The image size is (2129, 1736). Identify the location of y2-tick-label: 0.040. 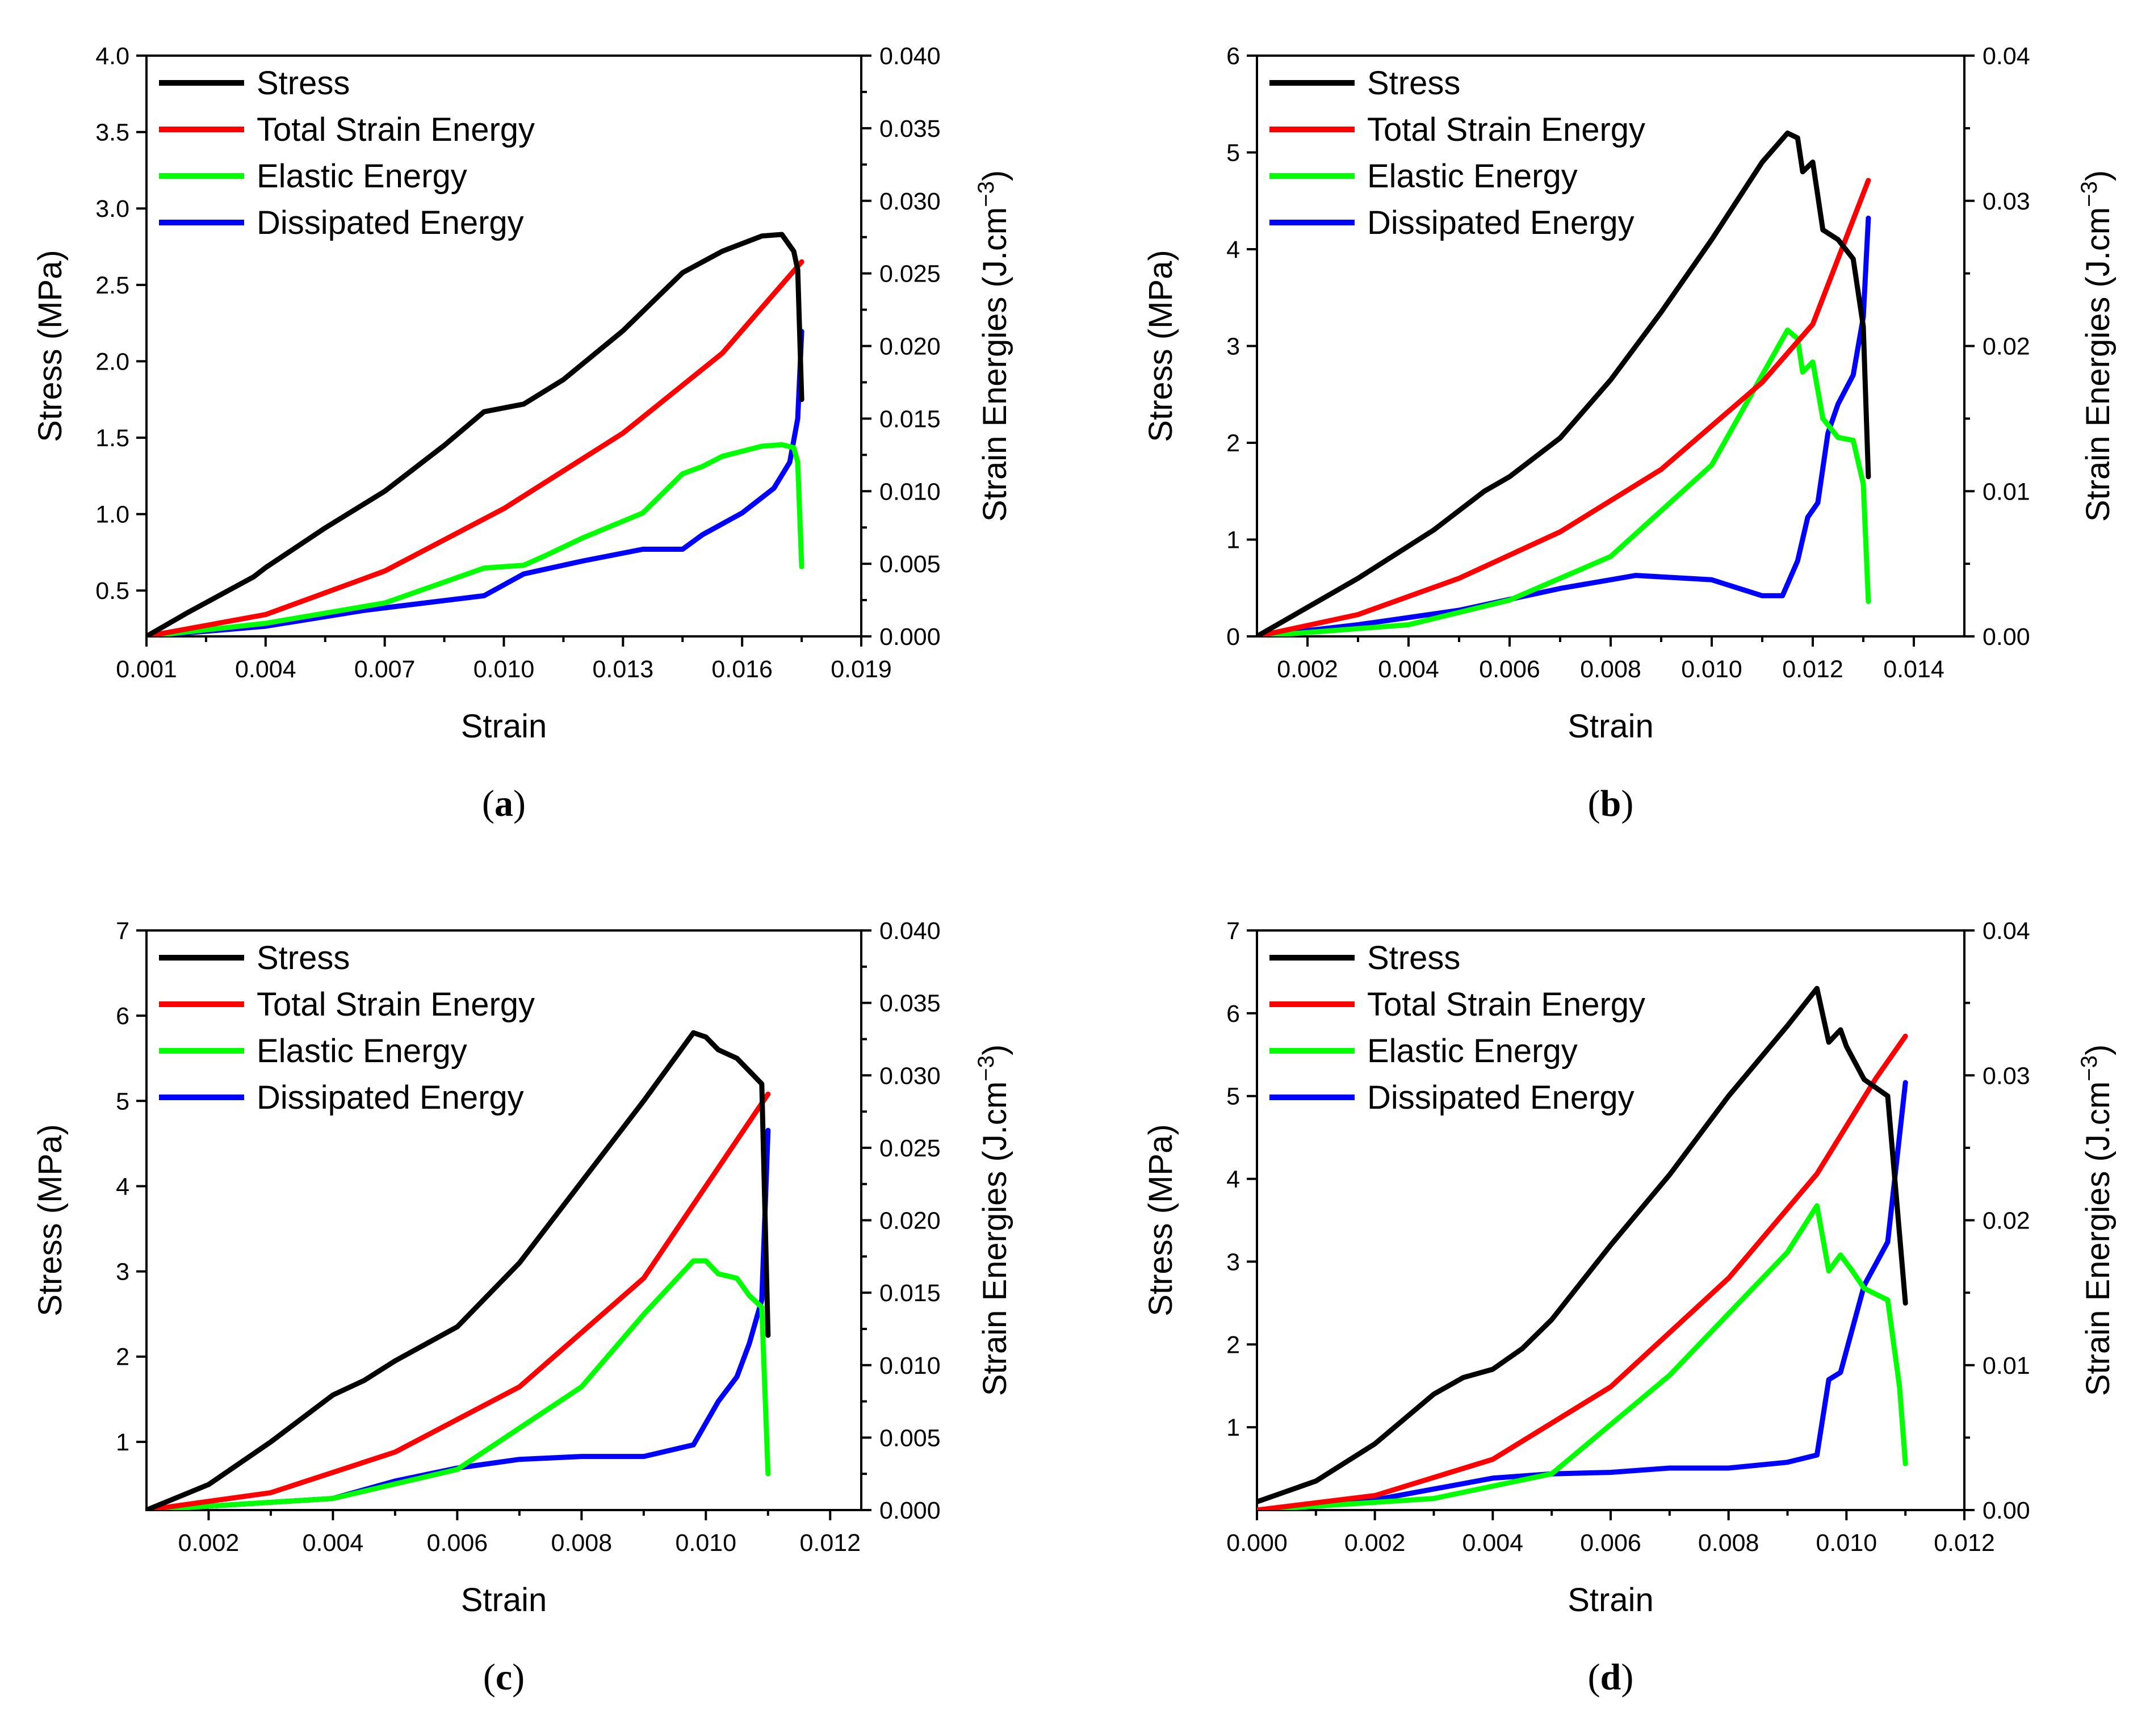
(910, 931).